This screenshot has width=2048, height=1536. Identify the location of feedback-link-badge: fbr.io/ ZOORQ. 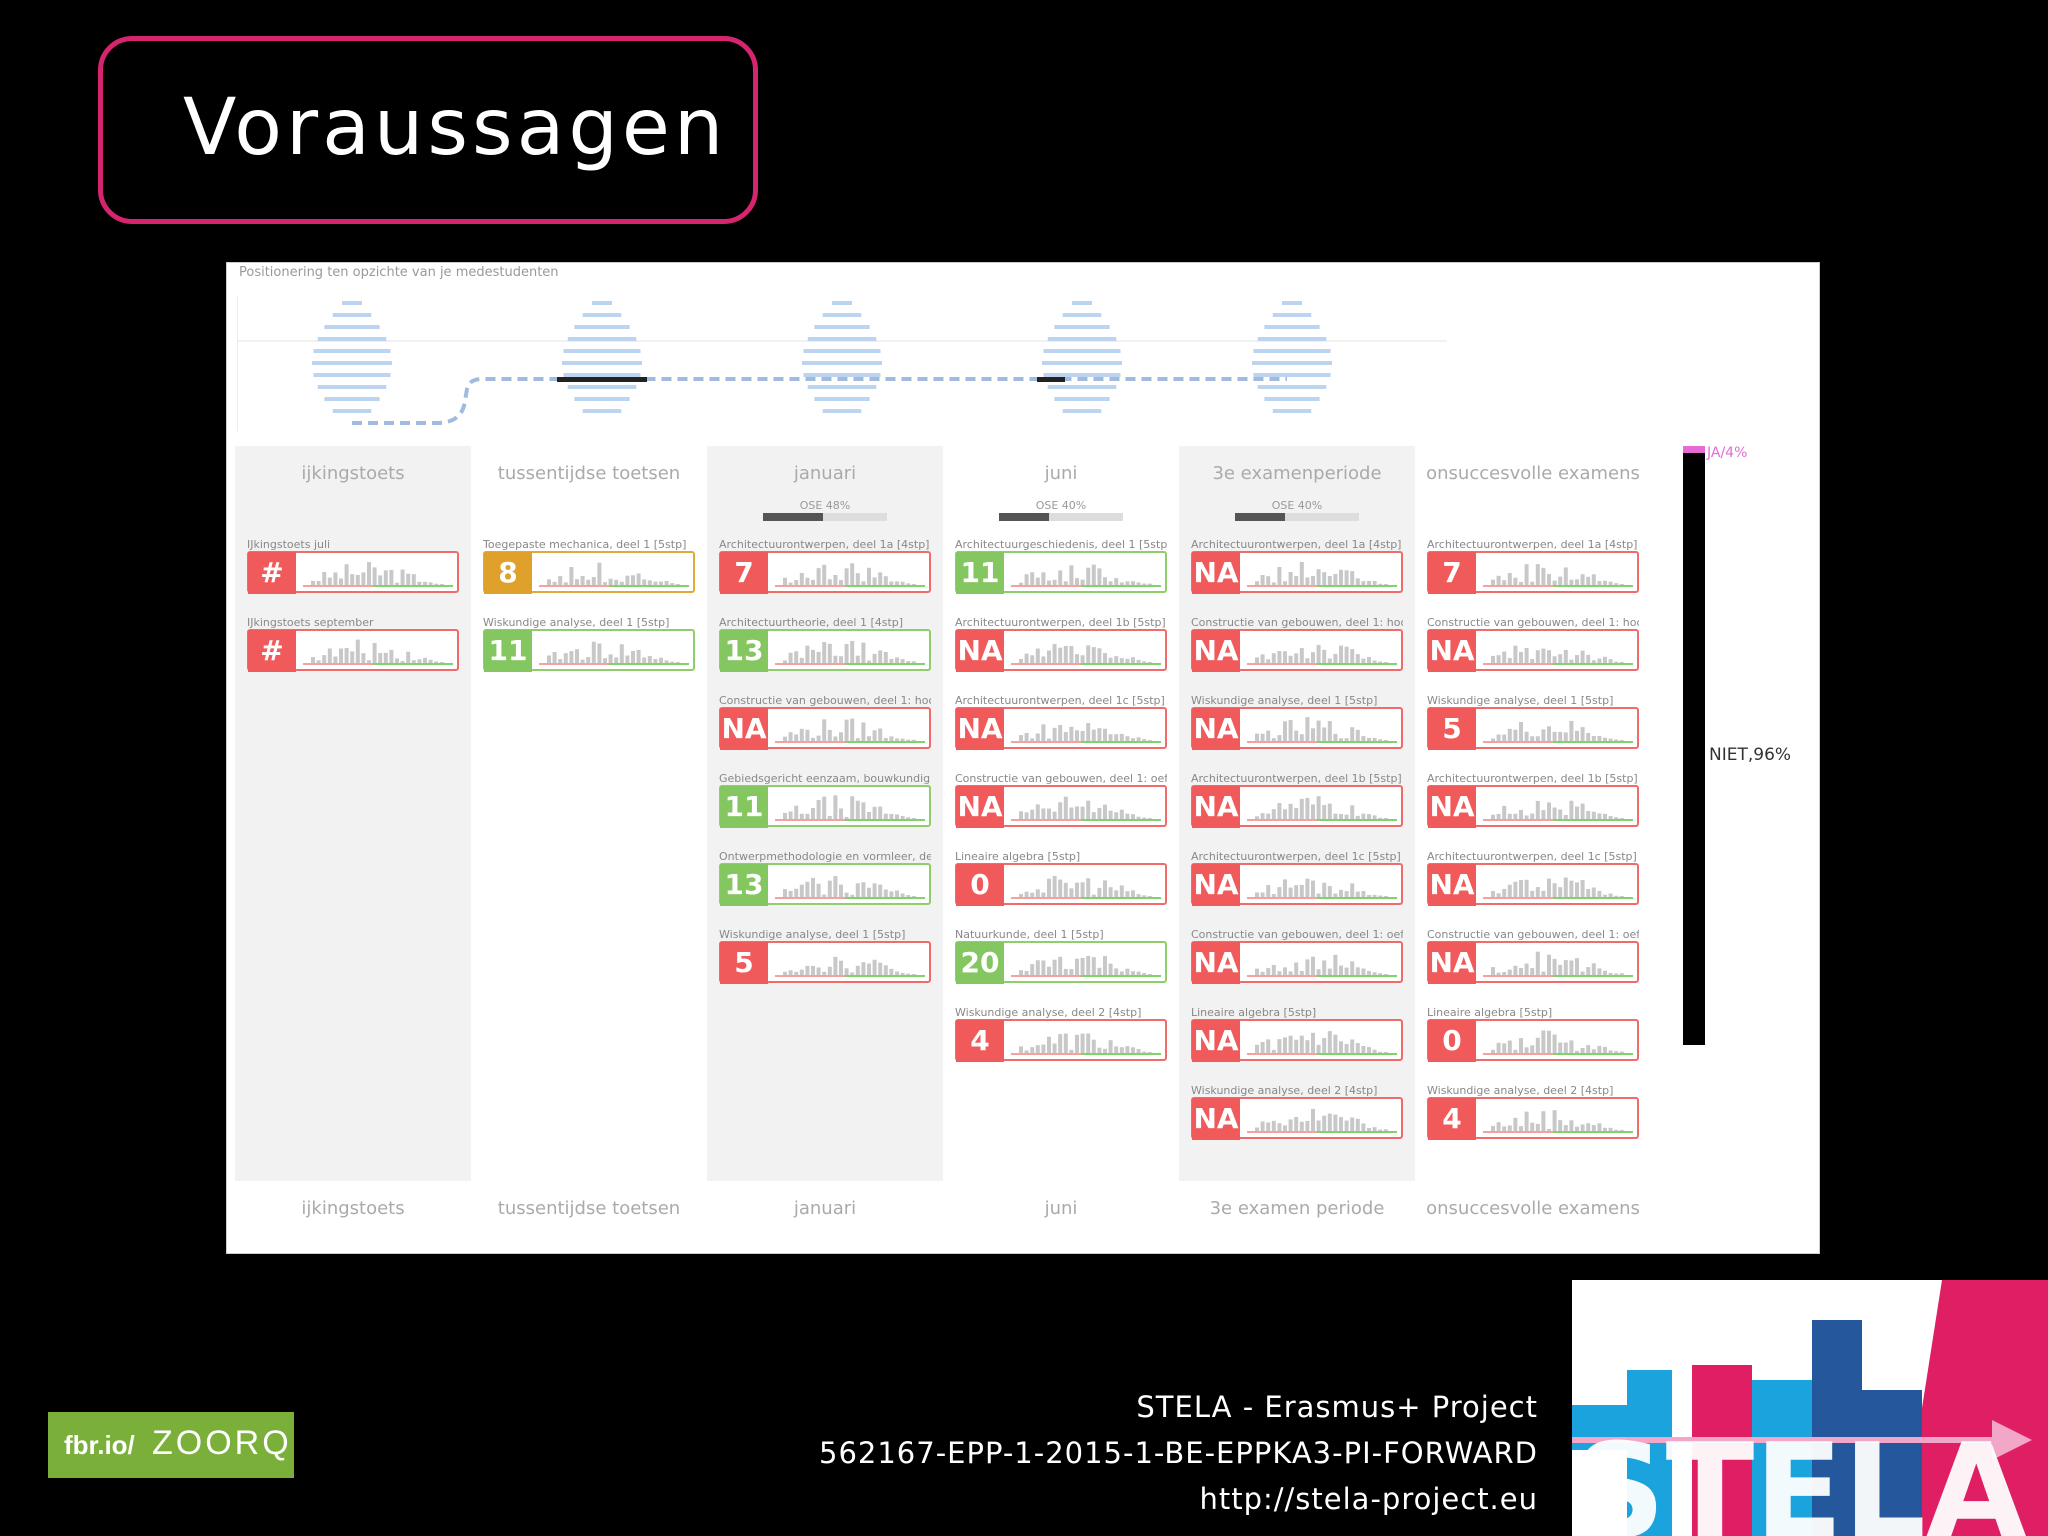
(171, 1445).